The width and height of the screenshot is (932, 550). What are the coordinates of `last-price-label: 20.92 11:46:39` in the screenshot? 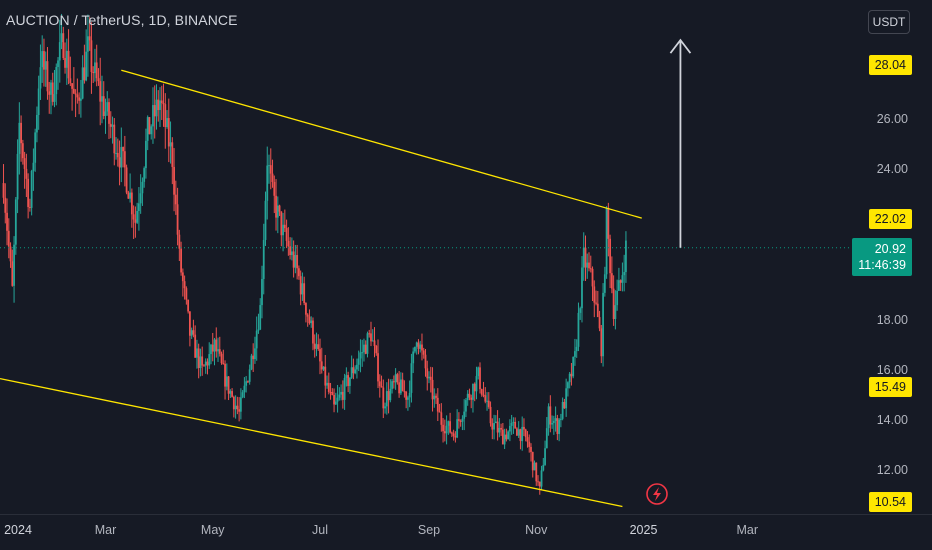 It's located at (882, 257).